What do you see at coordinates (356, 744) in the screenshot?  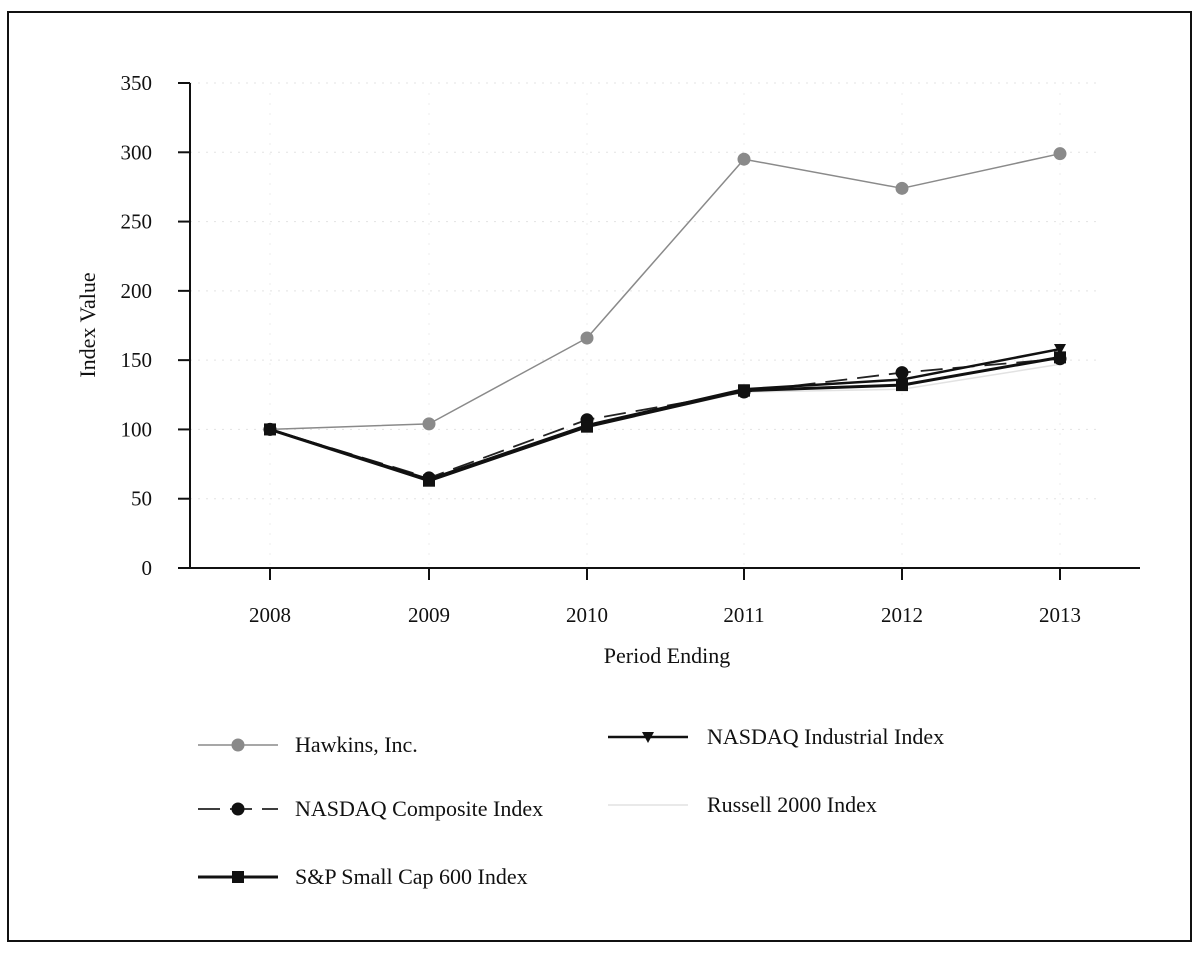 I see `legend-label: Hawkins, Inc.` at bounding box center [356, 744].